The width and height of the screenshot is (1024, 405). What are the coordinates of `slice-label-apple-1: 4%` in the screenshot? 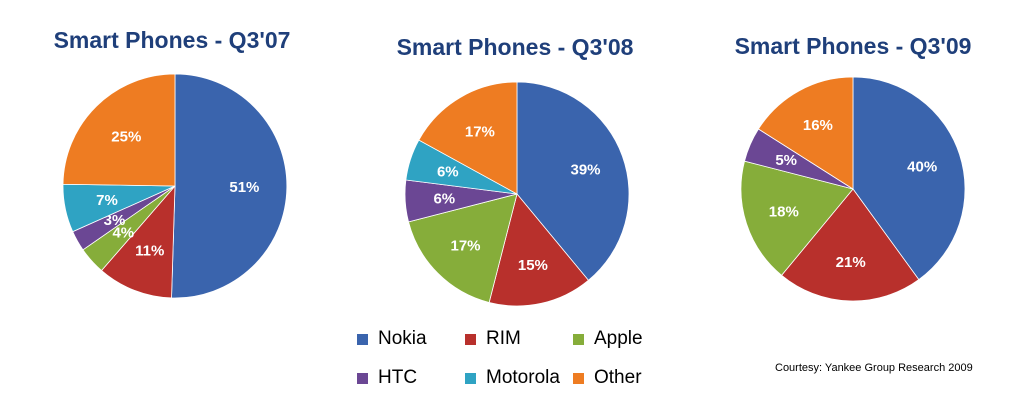 It's located at (123, 232).